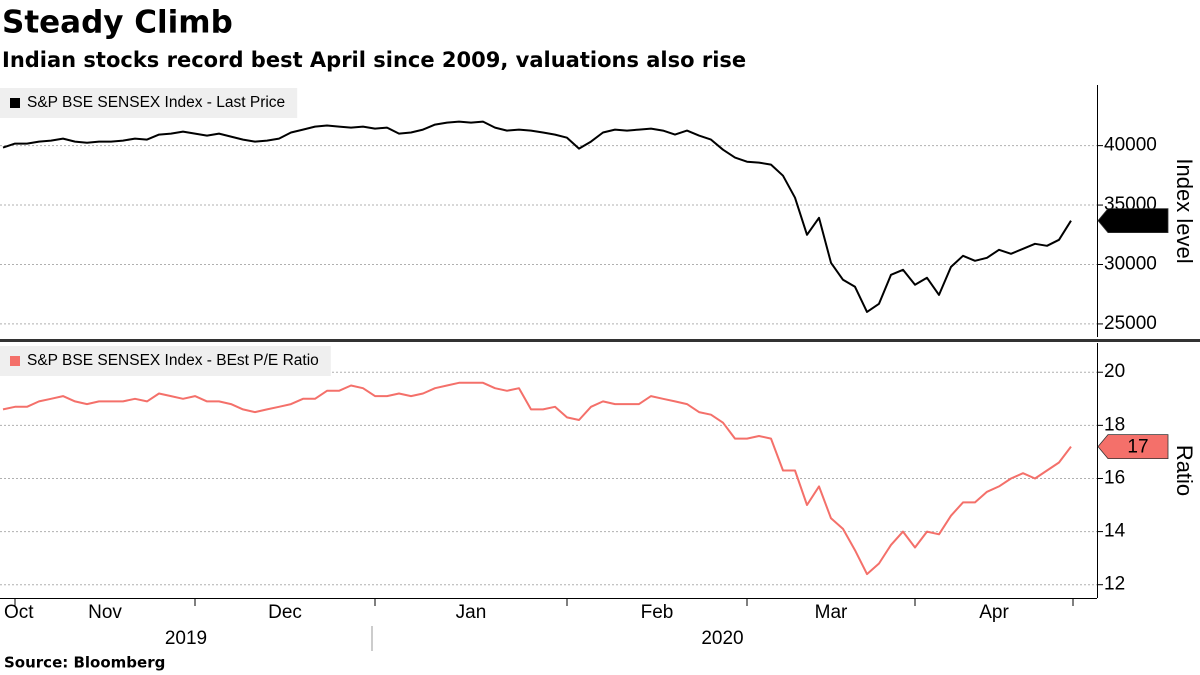  I want to click on legend: S&P BSE SENSEX Index - Last Price, so click(149, 103).